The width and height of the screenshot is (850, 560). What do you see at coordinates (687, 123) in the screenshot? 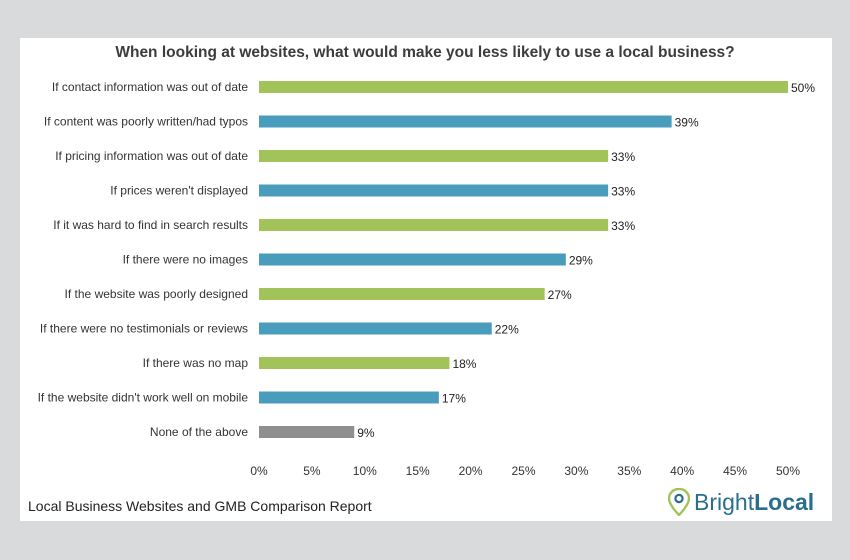
I see `value-label: 39%` at bounding box center [687, 123].